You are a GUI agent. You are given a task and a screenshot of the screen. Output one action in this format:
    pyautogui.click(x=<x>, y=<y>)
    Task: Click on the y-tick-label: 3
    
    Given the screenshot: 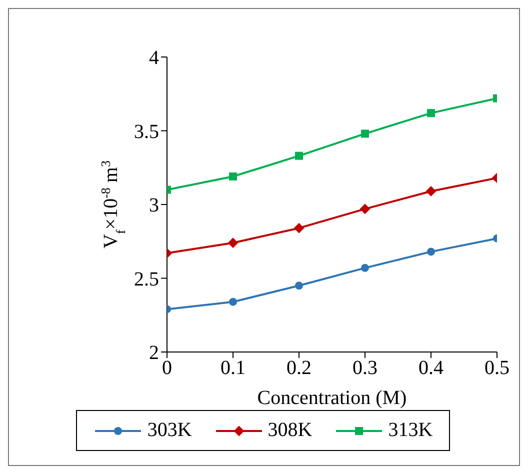 What is the action you would take?
    pyautogui.click(x=154, y=205)
    